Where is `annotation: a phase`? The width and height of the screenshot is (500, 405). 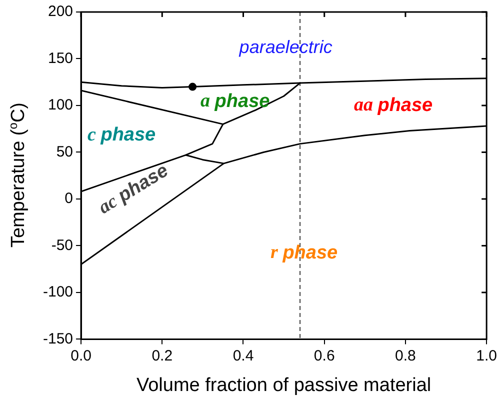 annotation: a phase is located at coordinates (235, 101).